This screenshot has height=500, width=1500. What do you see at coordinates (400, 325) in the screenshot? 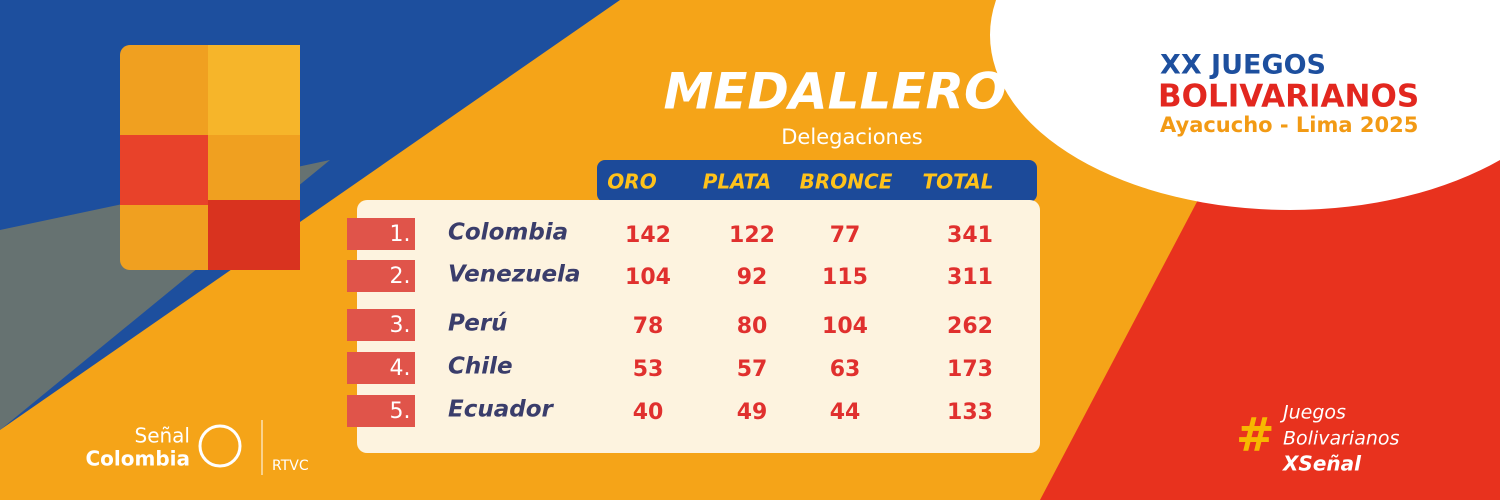
I see `rank: 3.` at bounding box center [400, 325].